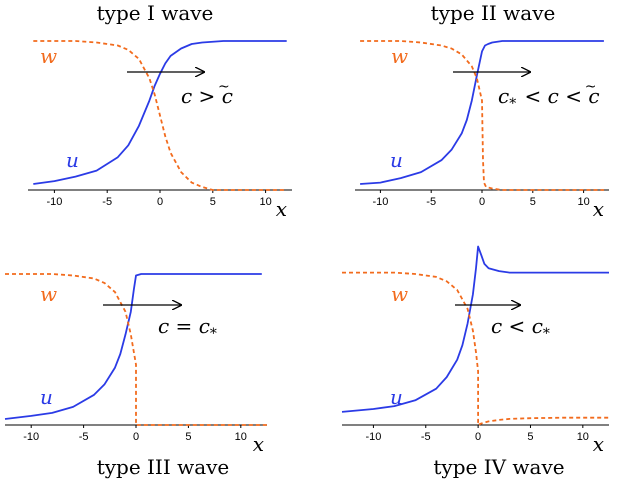 The width and height of the screenshot is (623, 486). I want to click on annotation-prefix-op: >, so click(206, 96).